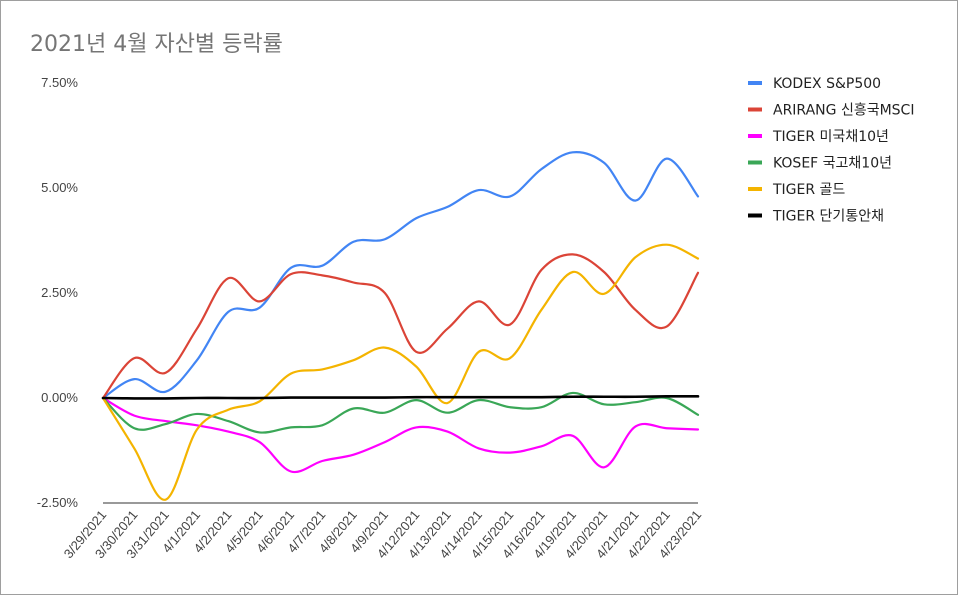  Describe the element at coordinates (59, 82) in the screenshot. I see `y-tick-label: 7.50%` at that location.